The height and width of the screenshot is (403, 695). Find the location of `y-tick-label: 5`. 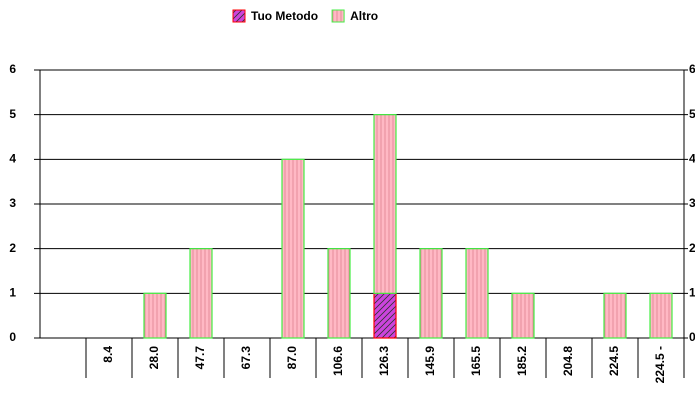

y-tick-label: 5 is located at coordinates (12, 114).